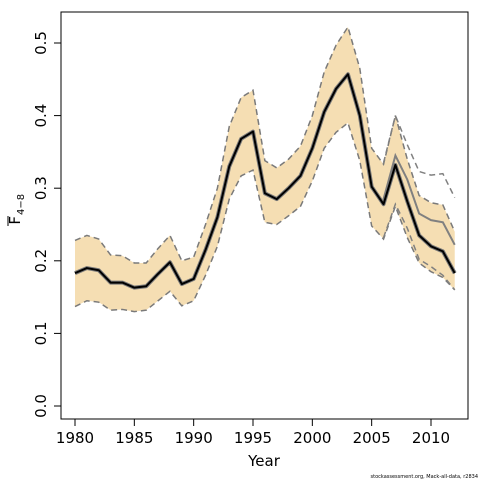  I want to click on x-tick-label-1995: 1995, so click(253, 438).